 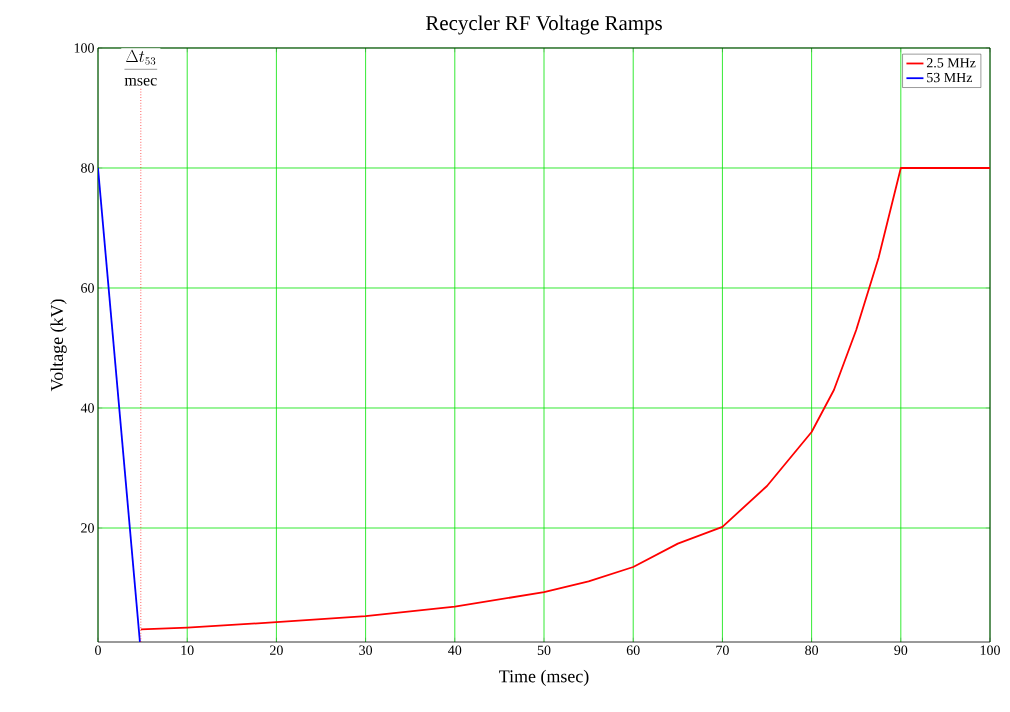 I want to click on x-tick-label: 60, so click(x=633, y=650).